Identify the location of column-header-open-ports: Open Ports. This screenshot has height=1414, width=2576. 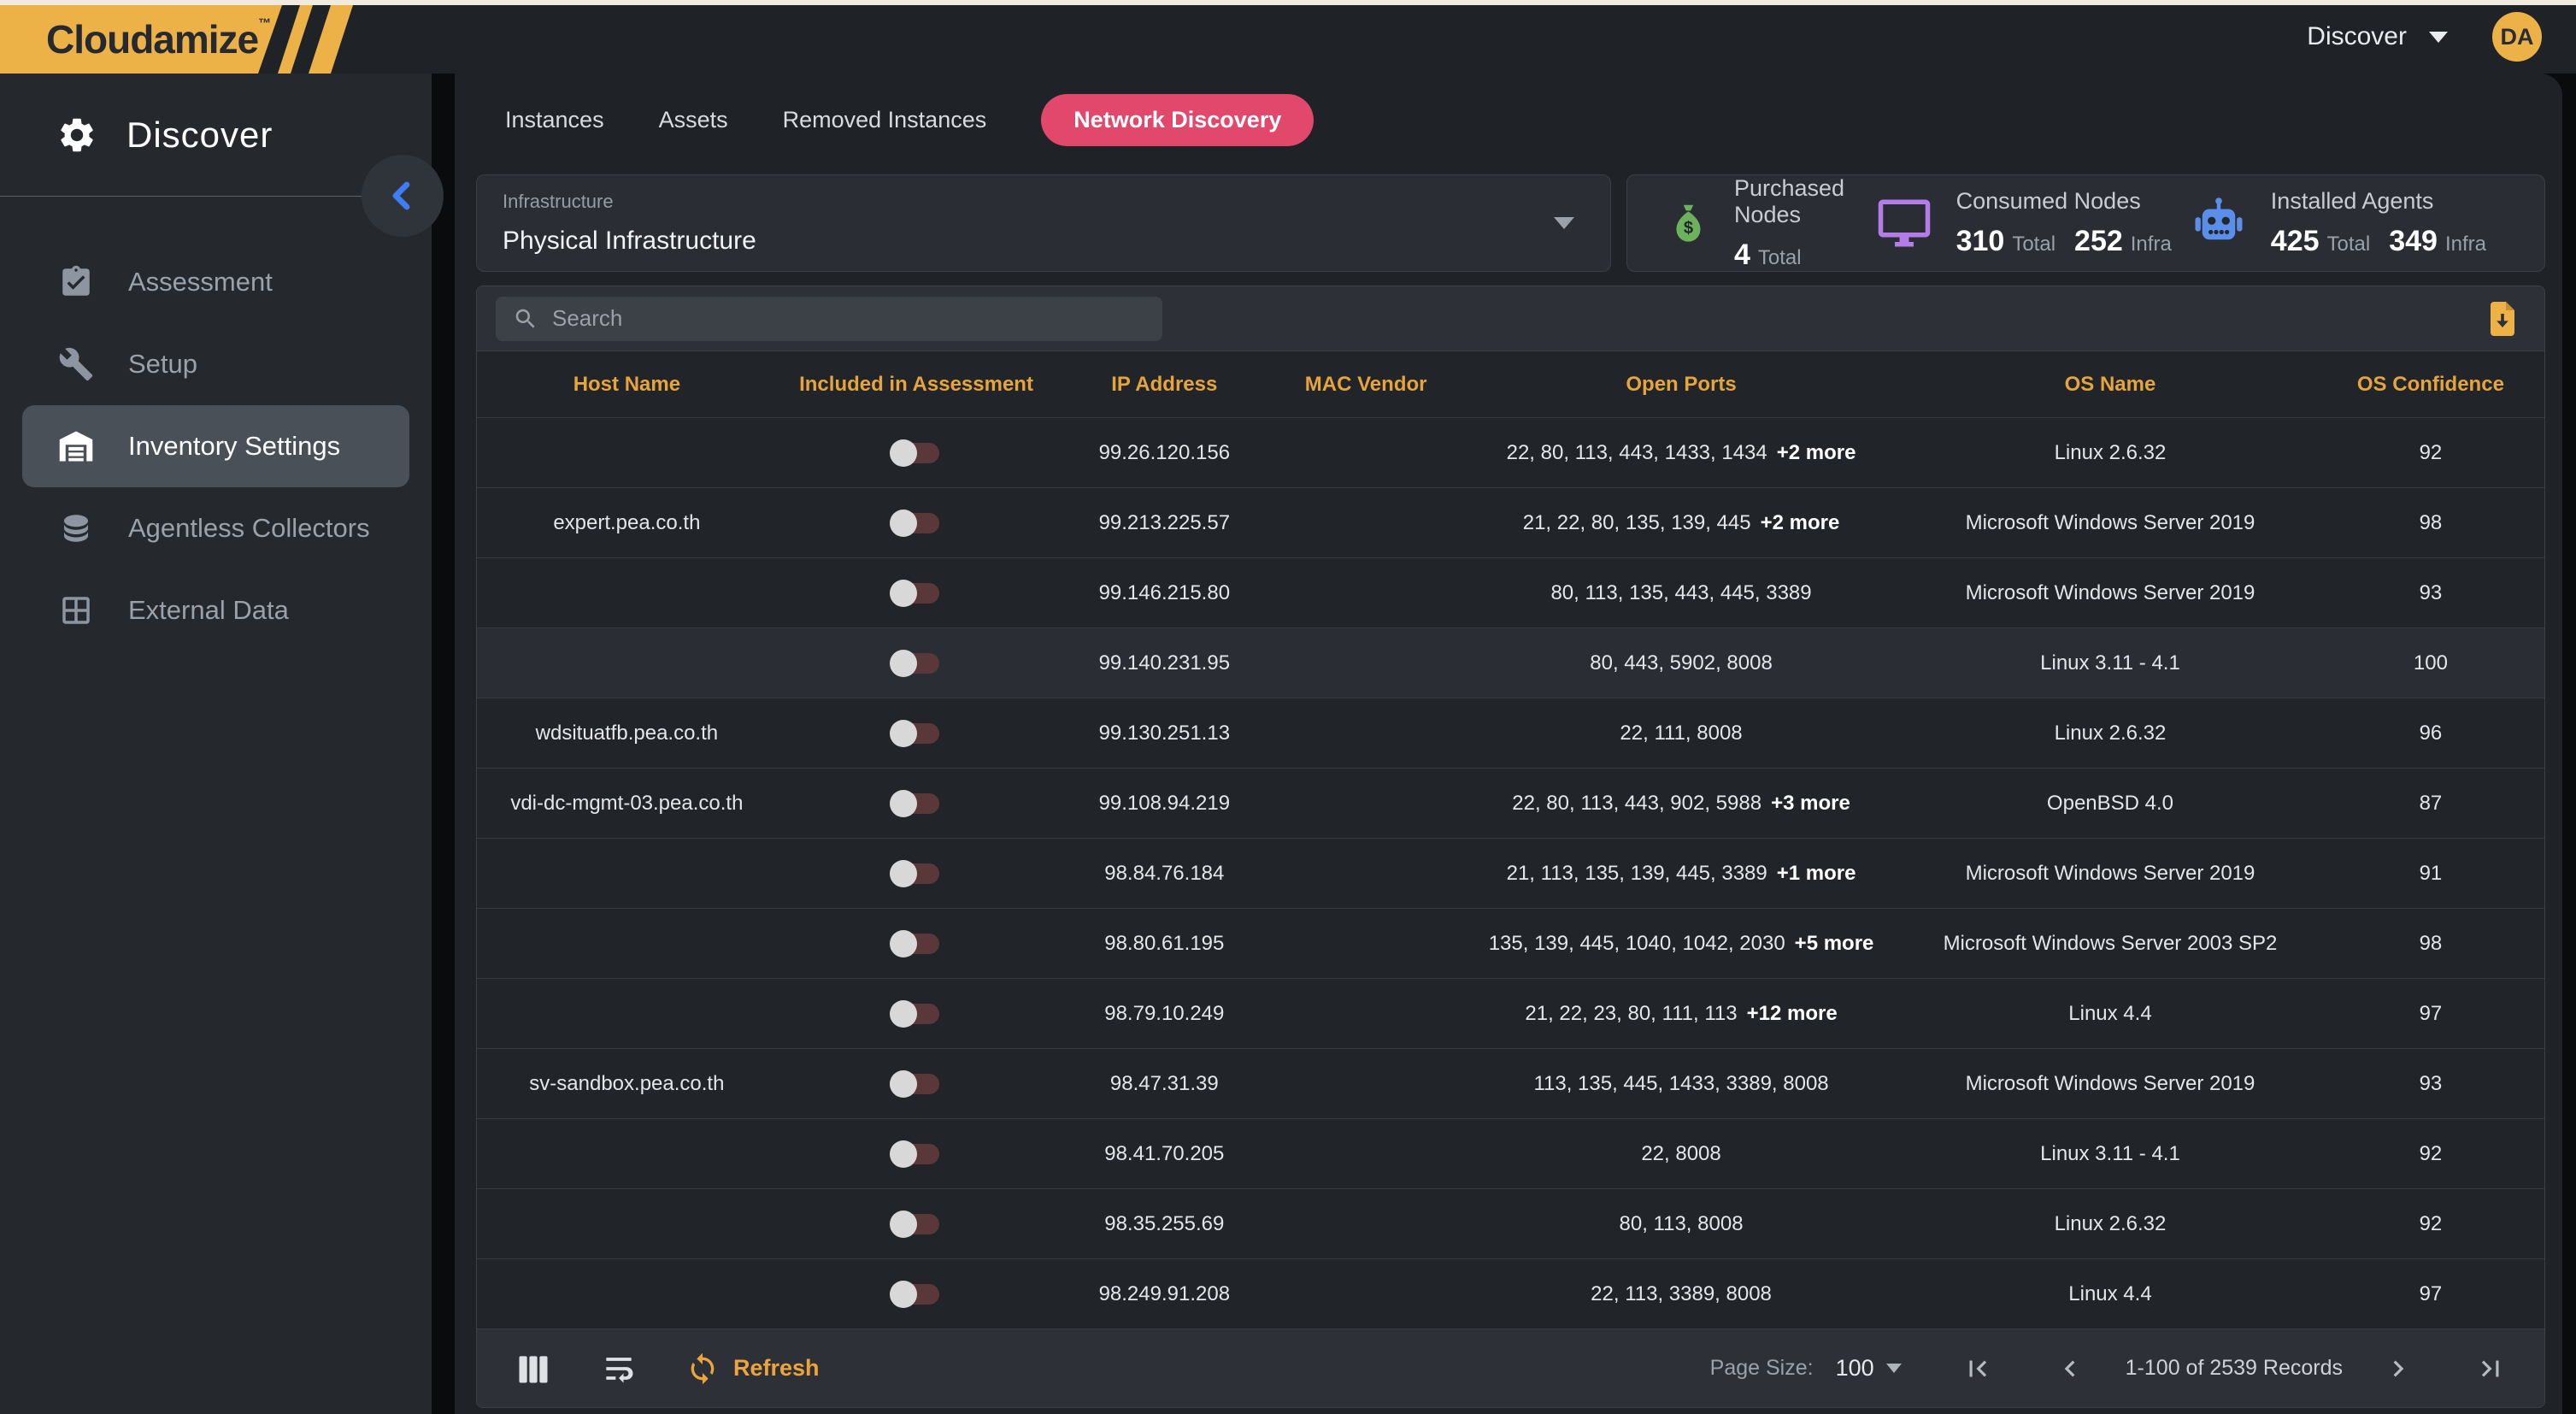
(1681, 384).